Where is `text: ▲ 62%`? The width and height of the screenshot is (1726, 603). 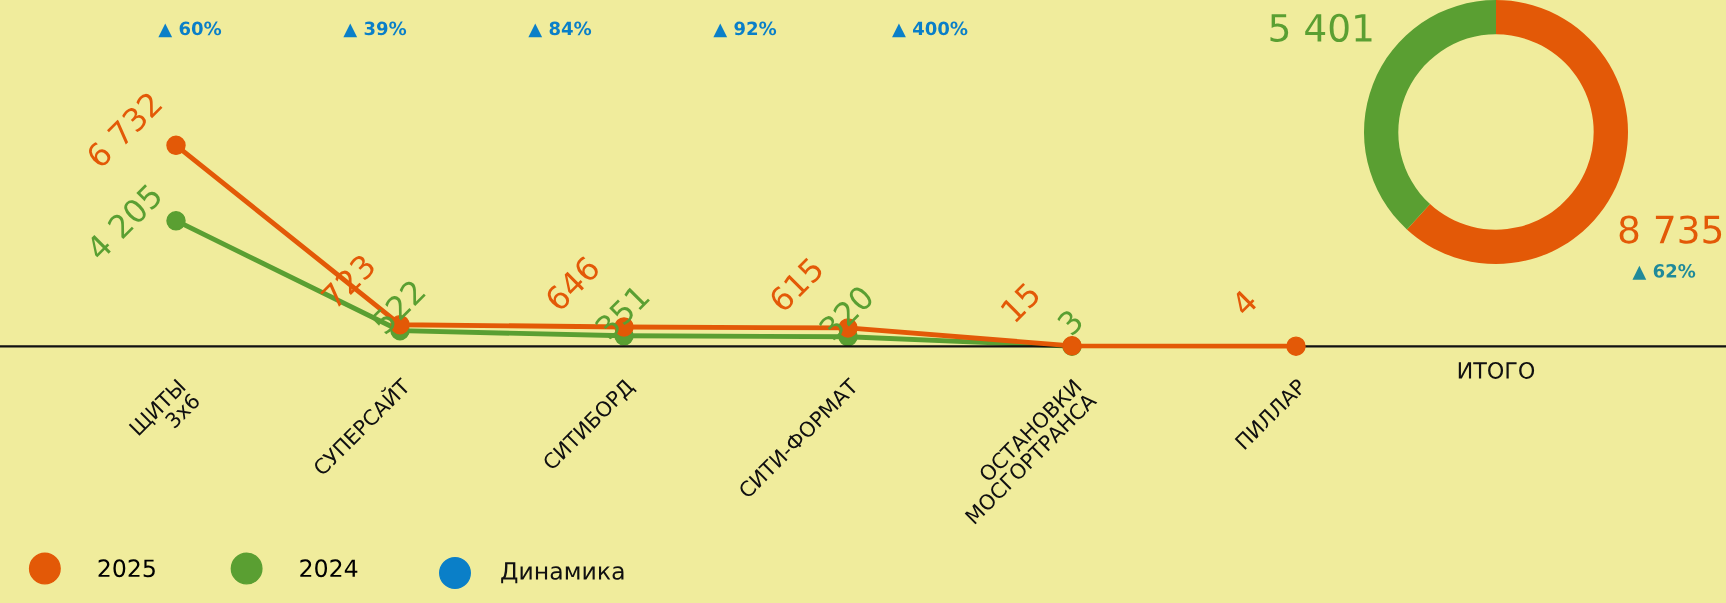 text: ▲ 62% is located at coordinates (1664, 272).